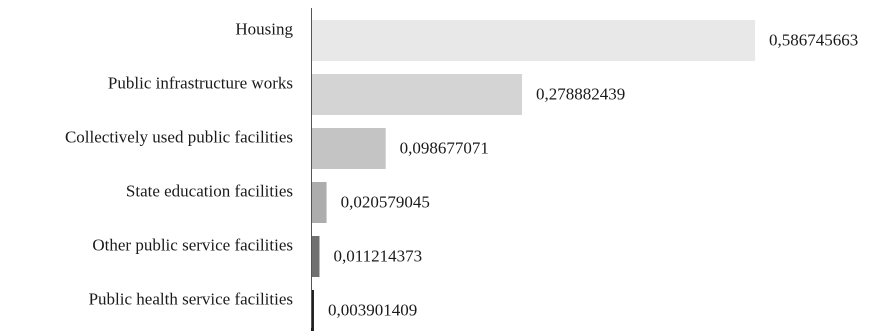 This screenshot has height=333, width=881. I want to click on bar-state-education-facilities, so click(319, 202).